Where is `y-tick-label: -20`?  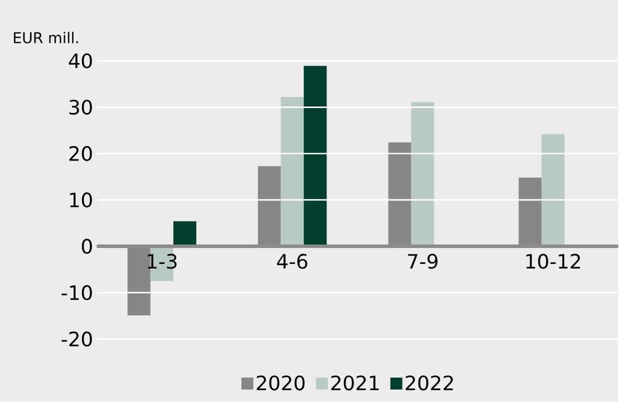
y-tick-label: -20 is located at coordinates (77, 339).